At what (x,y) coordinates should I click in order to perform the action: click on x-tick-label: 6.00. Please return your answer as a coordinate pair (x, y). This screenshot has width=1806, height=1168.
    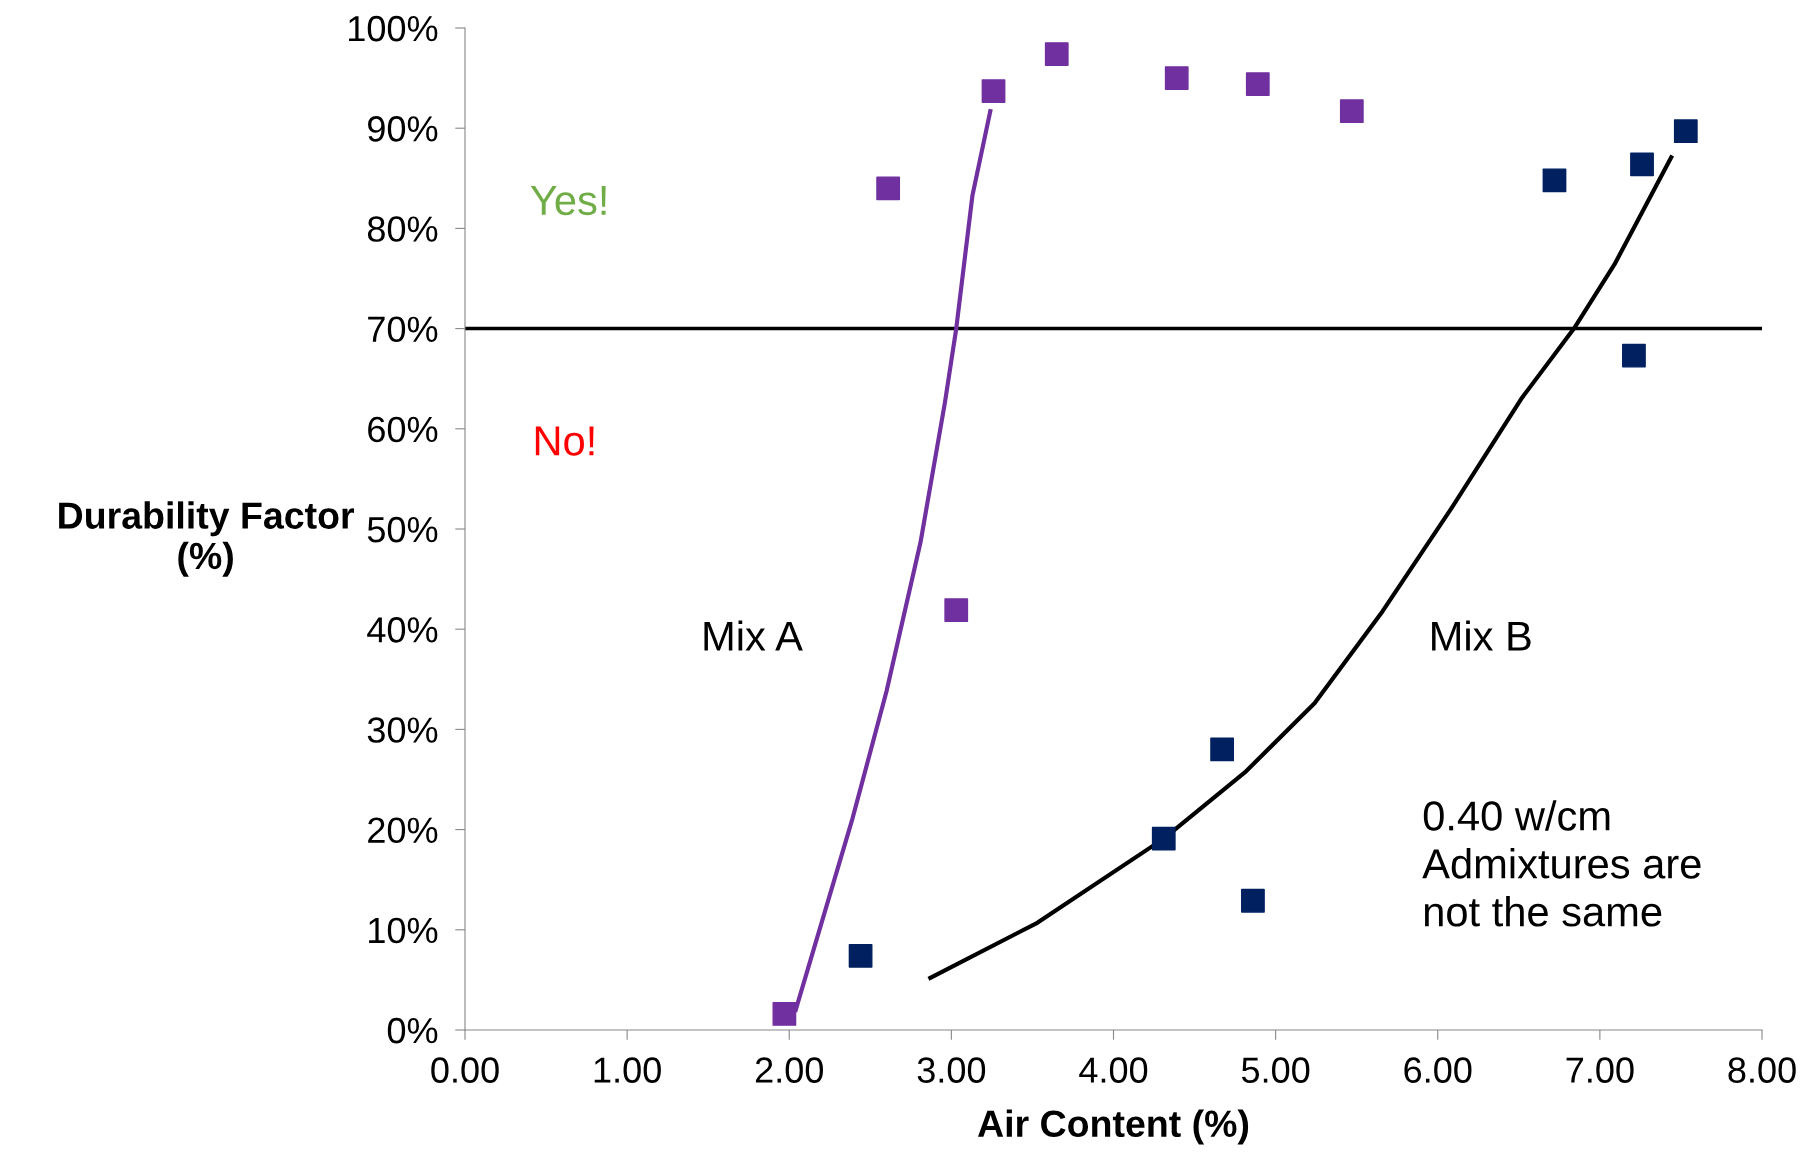
    Looking at the image, I should click on (1438, 1070).